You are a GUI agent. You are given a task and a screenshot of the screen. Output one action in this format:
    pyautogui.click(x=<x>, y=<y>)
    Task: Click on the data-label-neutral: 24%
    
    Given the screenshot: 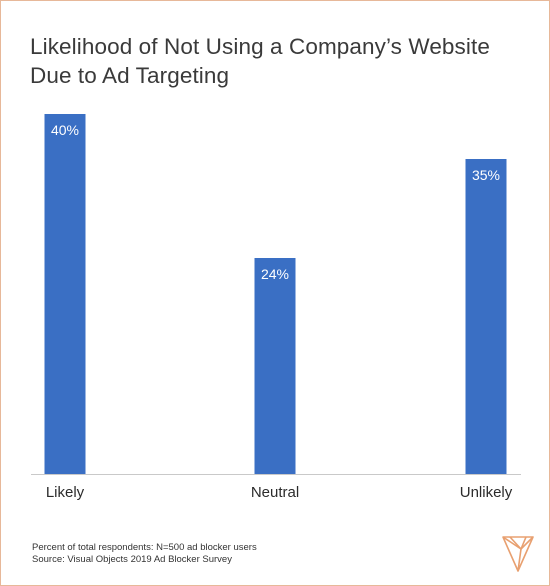 What is the action you would take?
    pyautogui.click(x=275, y=274)
    